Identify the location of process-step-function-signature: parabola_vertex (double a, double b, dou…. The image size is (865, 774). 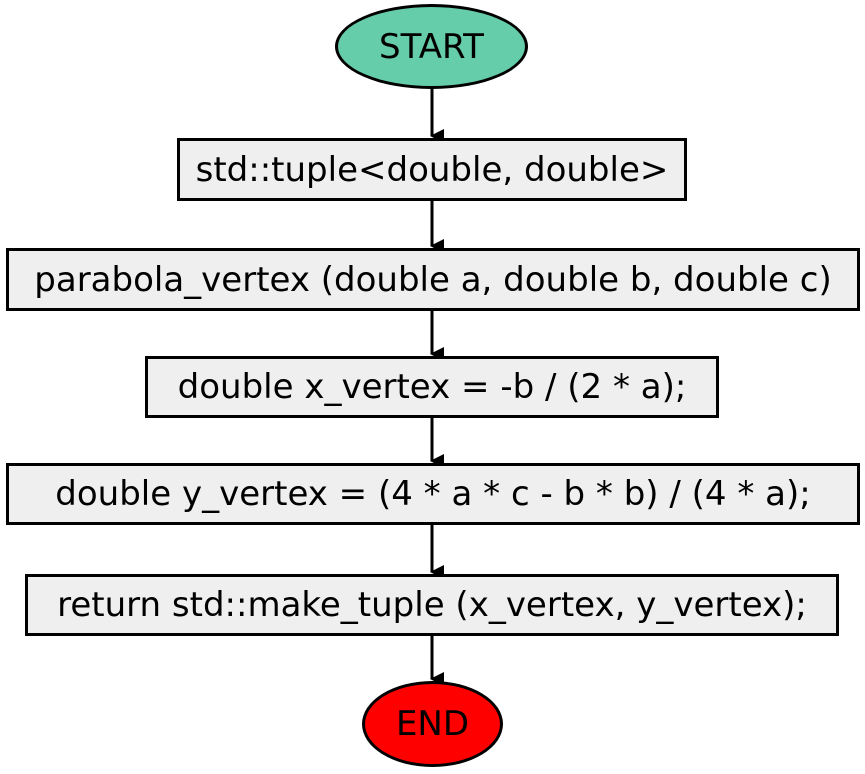
(433, 279).